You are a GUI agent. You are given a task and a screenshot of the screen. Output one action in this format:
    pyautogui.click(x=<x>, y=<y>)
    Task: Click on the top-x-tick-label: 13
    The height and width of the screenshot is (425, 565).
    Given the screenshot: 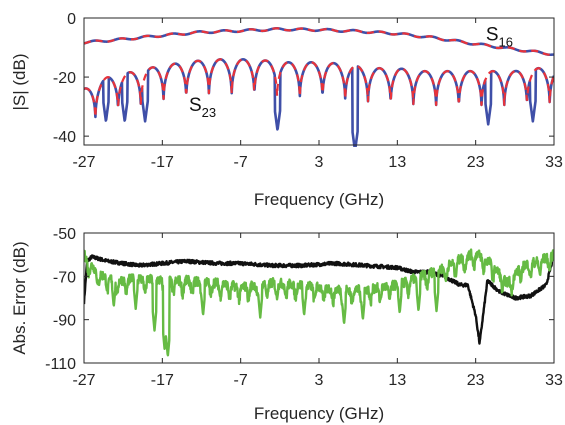 What is the action you would take?
    pyautogui.click(x=397, y=162)
    